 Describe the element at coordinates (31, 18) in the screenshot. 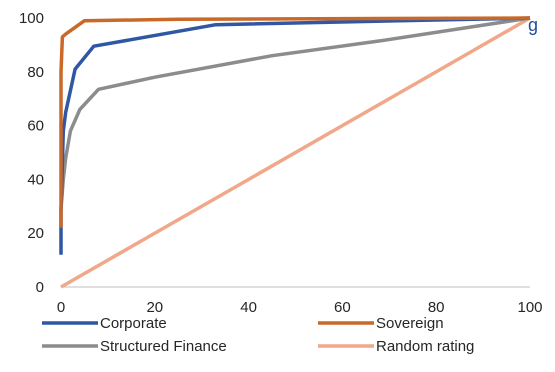

I see `y-tick-label: 100` at that location.